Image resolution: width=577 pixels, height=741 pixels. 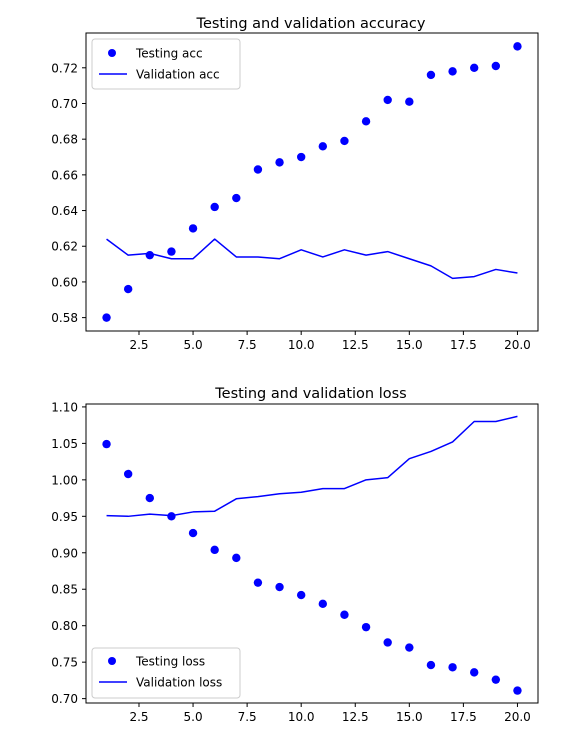 I want to click on y-tick-label: 0.72, so click(x=64, y=68).